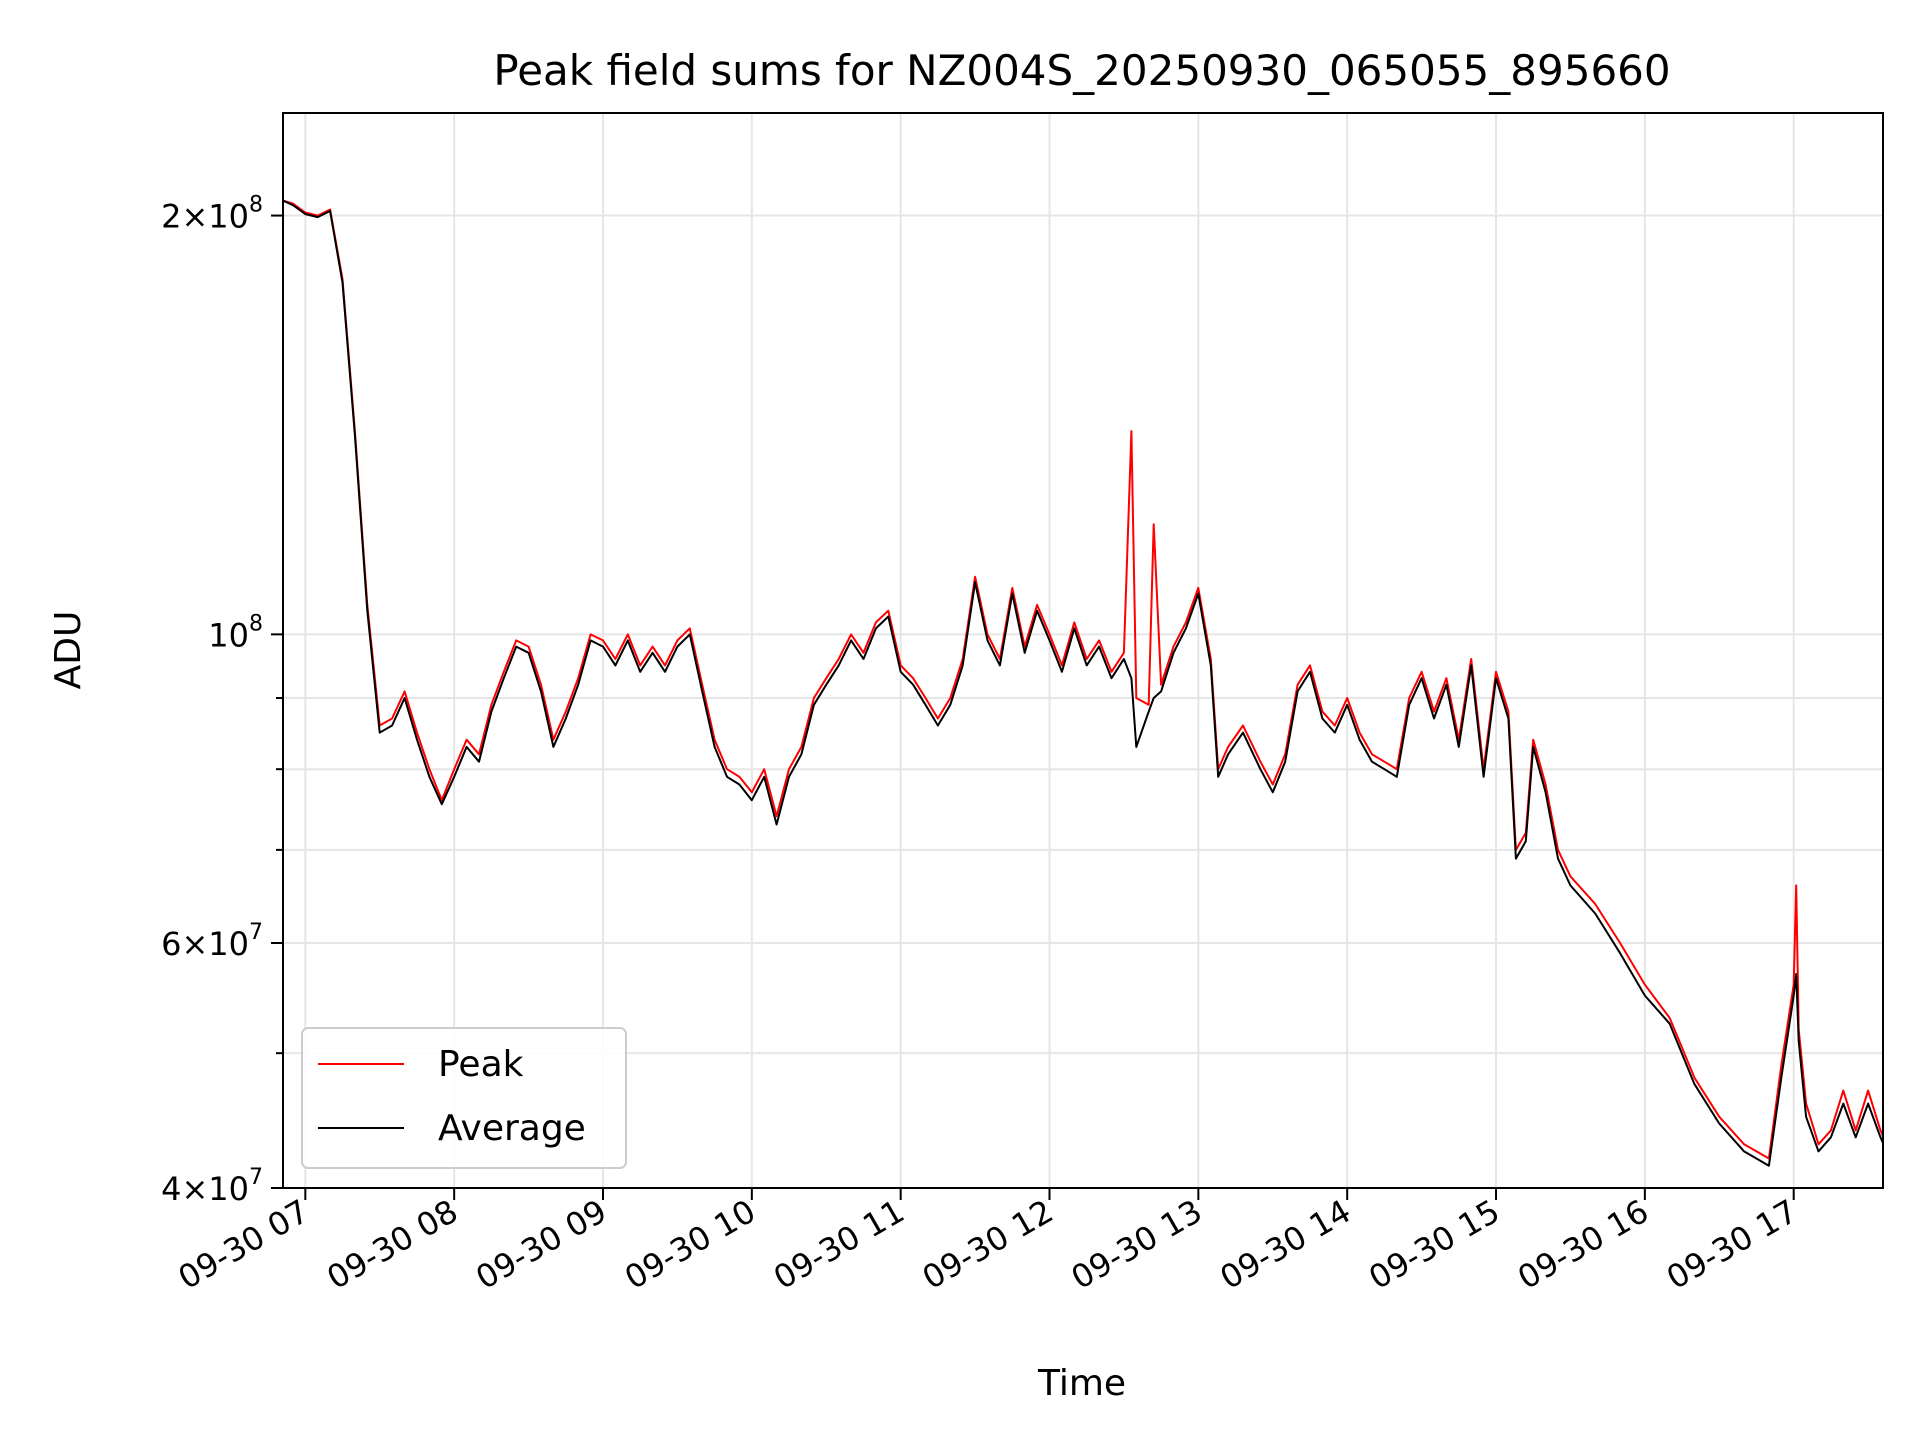  What do you see at coordinates (512, 1128) in the screenshot?
I see `legend-label-average: Average` at bounding box center [512, 1128].